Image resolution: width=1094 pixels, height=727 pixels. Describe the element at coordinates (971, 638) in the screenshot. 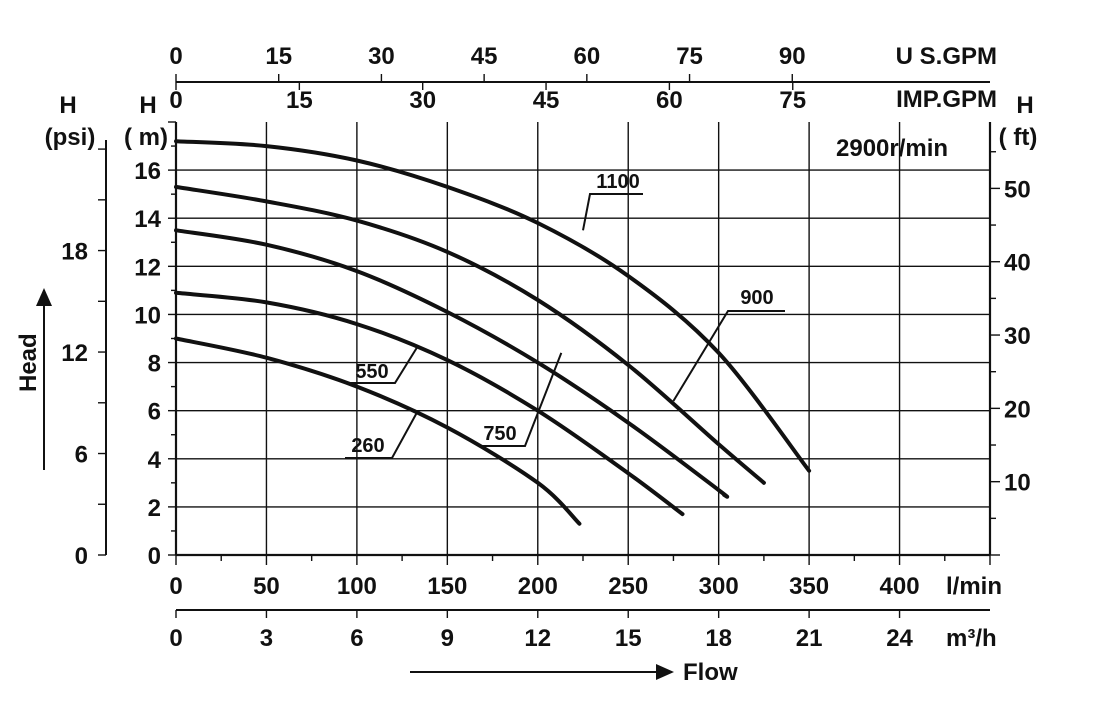

I see `m3h-unit: m³/h` at that location.